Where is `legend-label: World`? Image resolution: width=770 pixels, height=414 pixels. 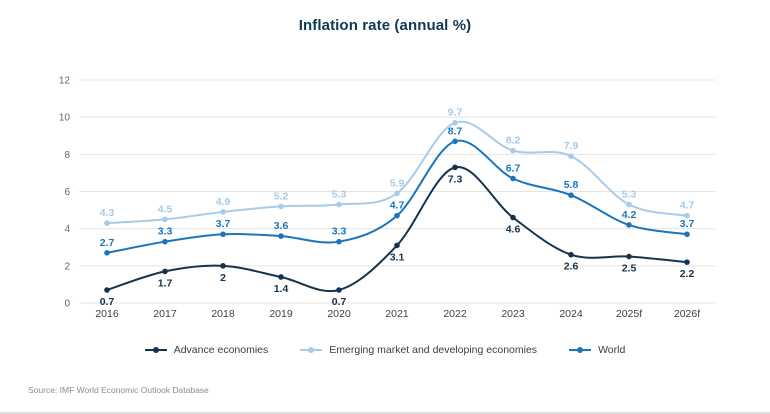
legend-label: World is located at coordinates (612, 350).